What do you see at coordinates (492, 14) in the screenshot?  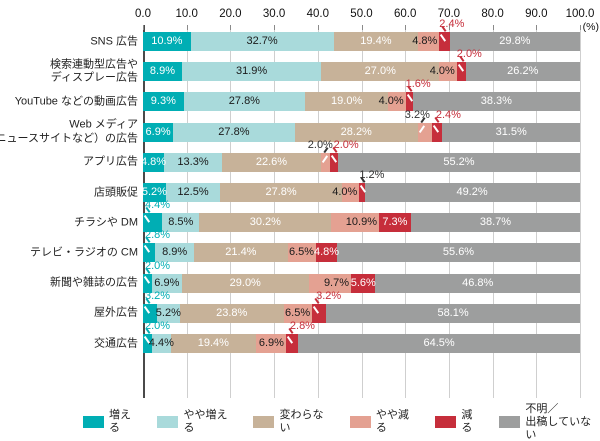 I see `axis-tick-label: 80.0` at bounding box center [492, 14].